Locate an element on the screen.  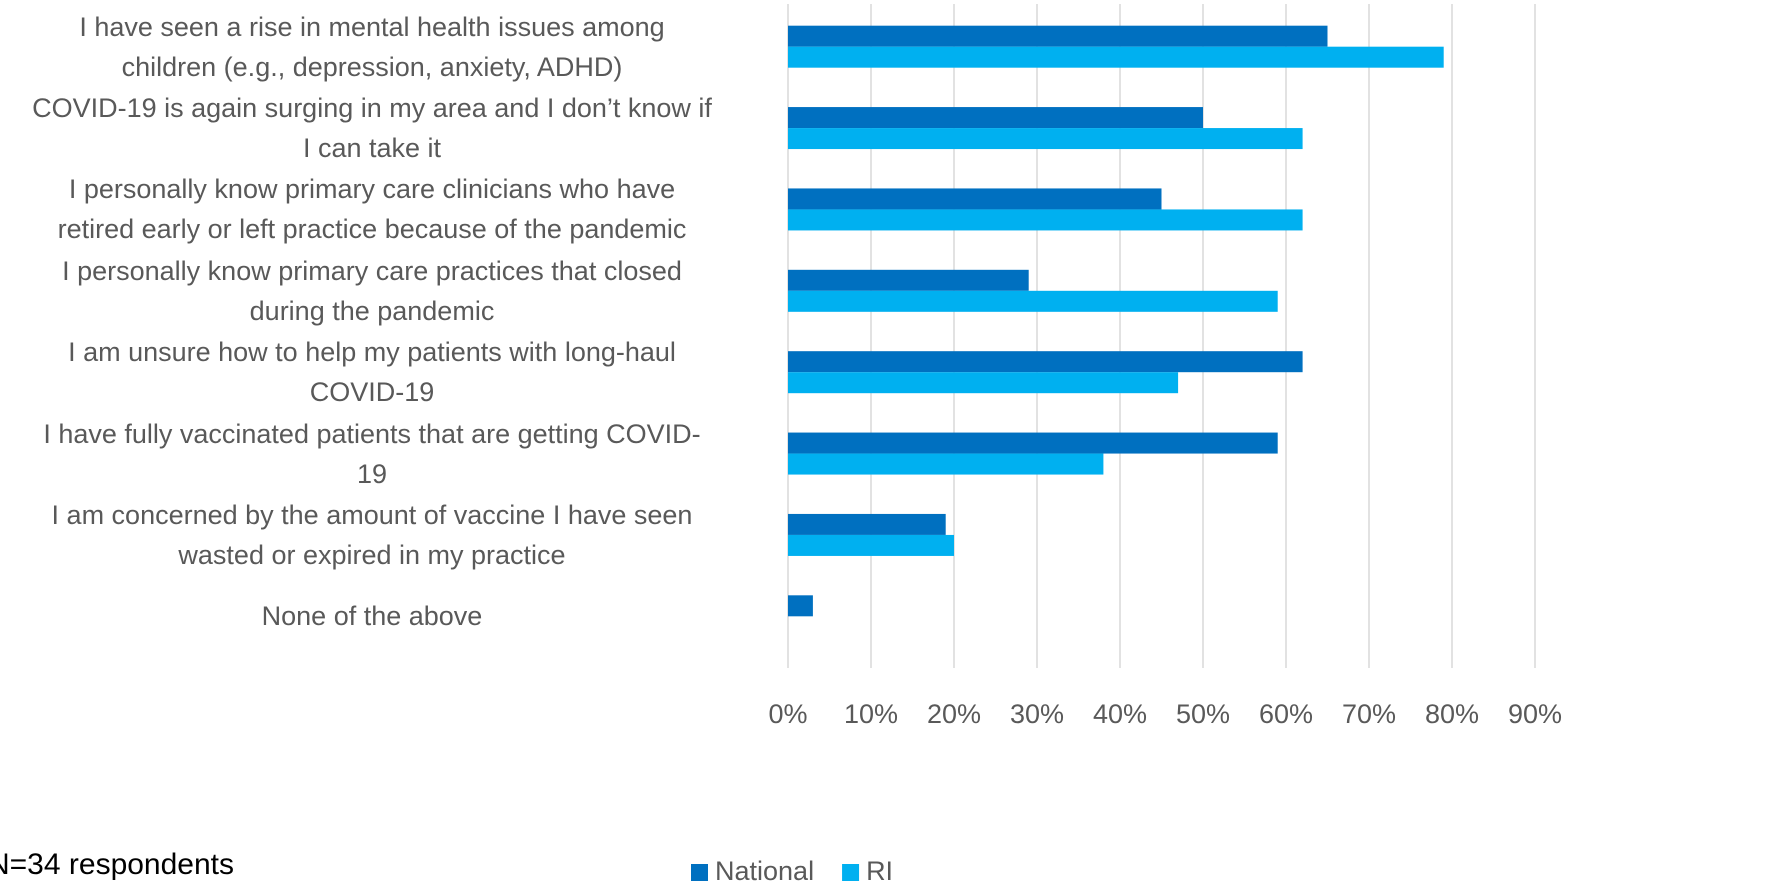
x-tick-label: 10% is located at coordinates (871, 714).